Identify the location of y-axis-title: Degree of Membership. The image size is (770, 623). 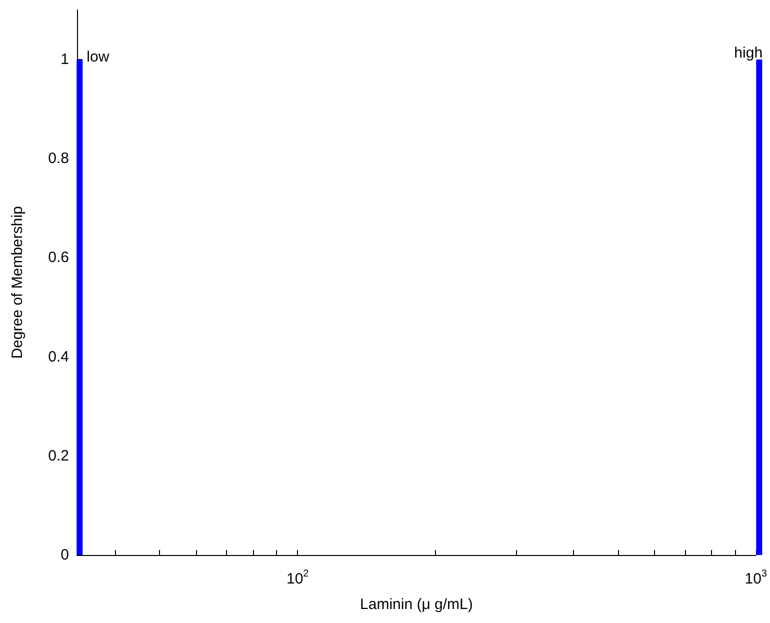
(17, 282).